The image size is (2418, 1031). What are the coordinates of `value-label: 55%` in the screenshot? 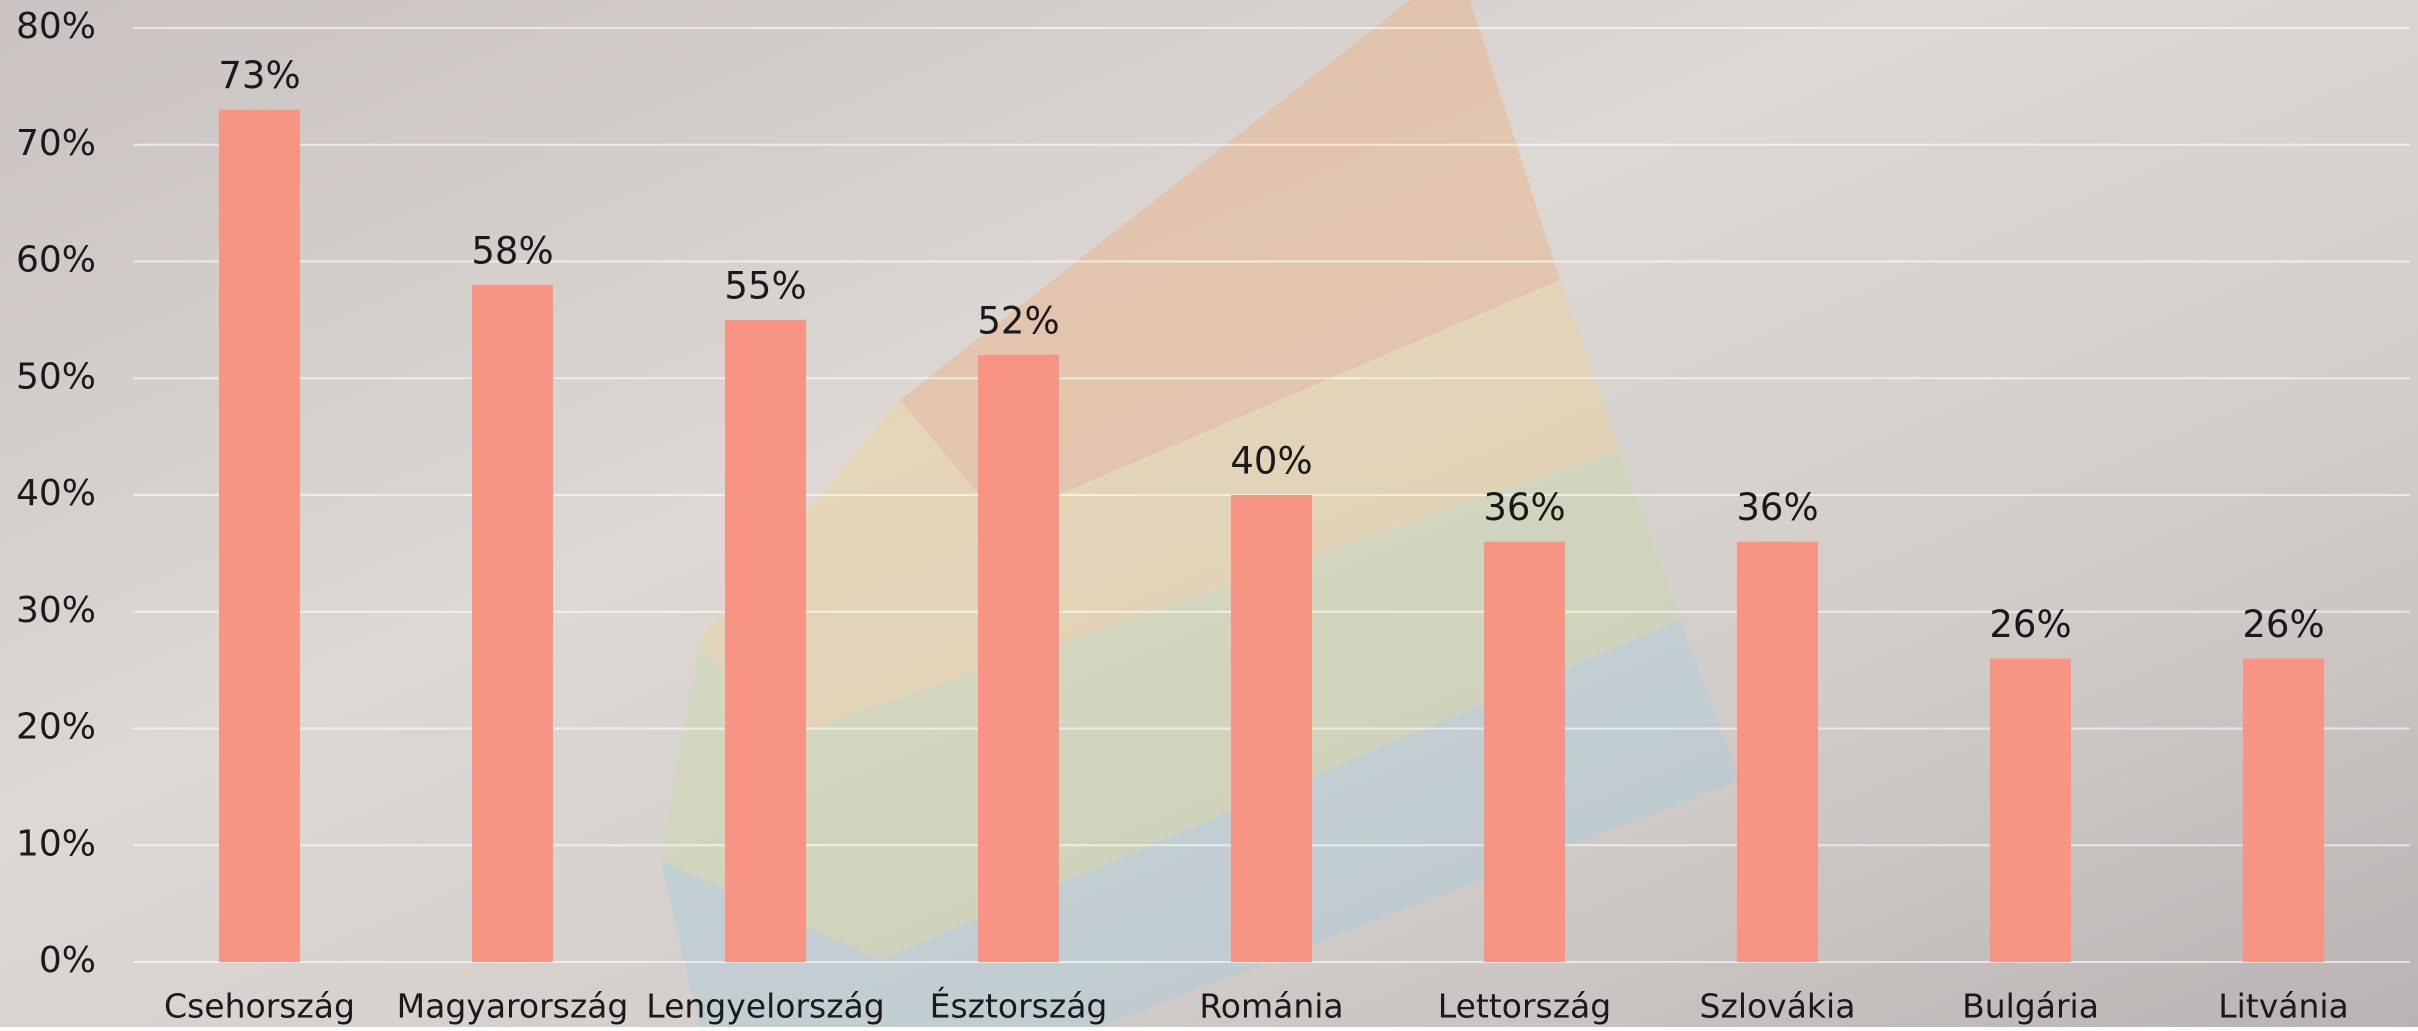 It's located at (765, 285).